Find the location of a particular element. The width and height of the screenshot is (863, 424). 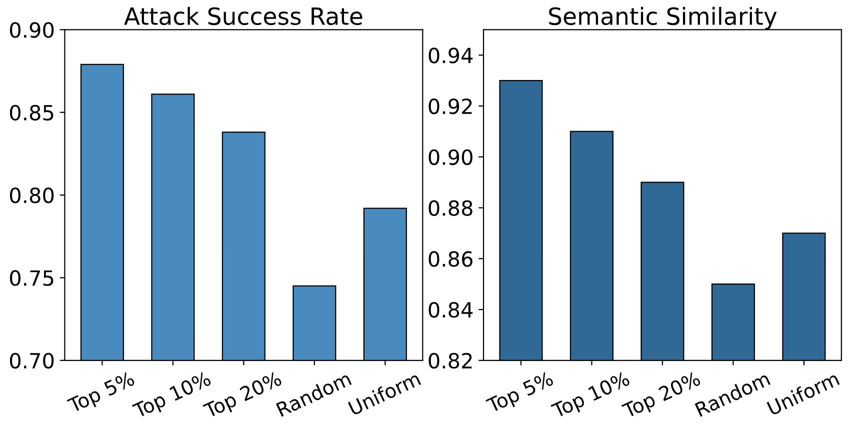

y-tick-label: 0.80 is located at coordinates (32, 195).